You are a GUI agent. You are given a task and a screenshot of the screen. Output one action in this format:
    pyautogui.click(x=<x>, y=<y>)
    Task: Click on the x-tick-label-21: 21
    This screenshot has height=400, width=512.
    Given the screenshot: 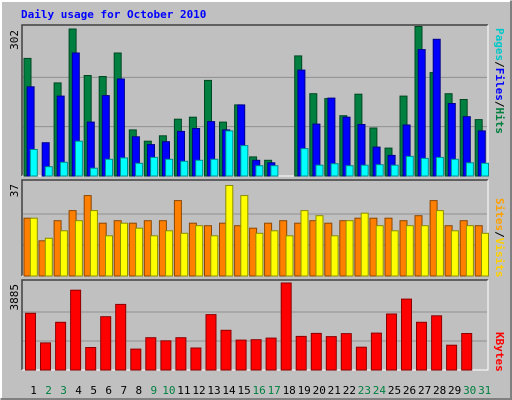 What is the action you would take?
    pyautogui.click(x=334, y=390)
    